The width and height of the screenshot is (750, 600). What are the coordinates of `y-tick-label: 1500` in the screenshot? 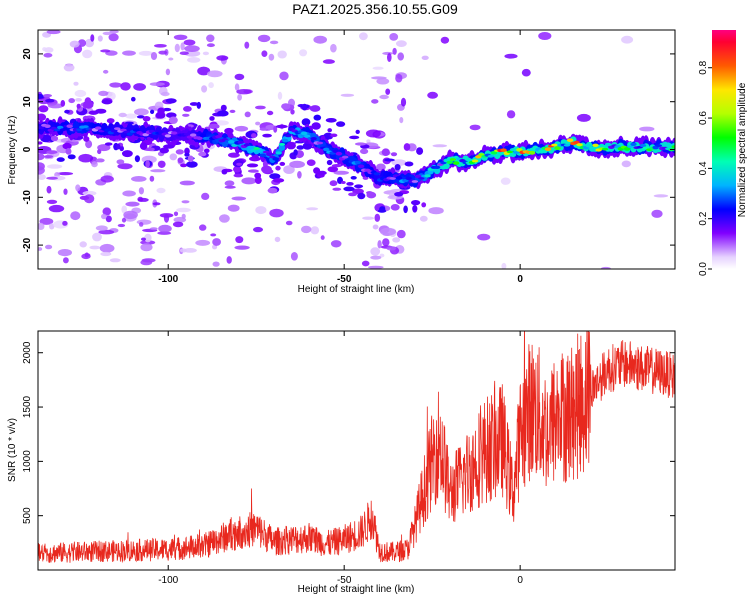 It's located at (27, 406).